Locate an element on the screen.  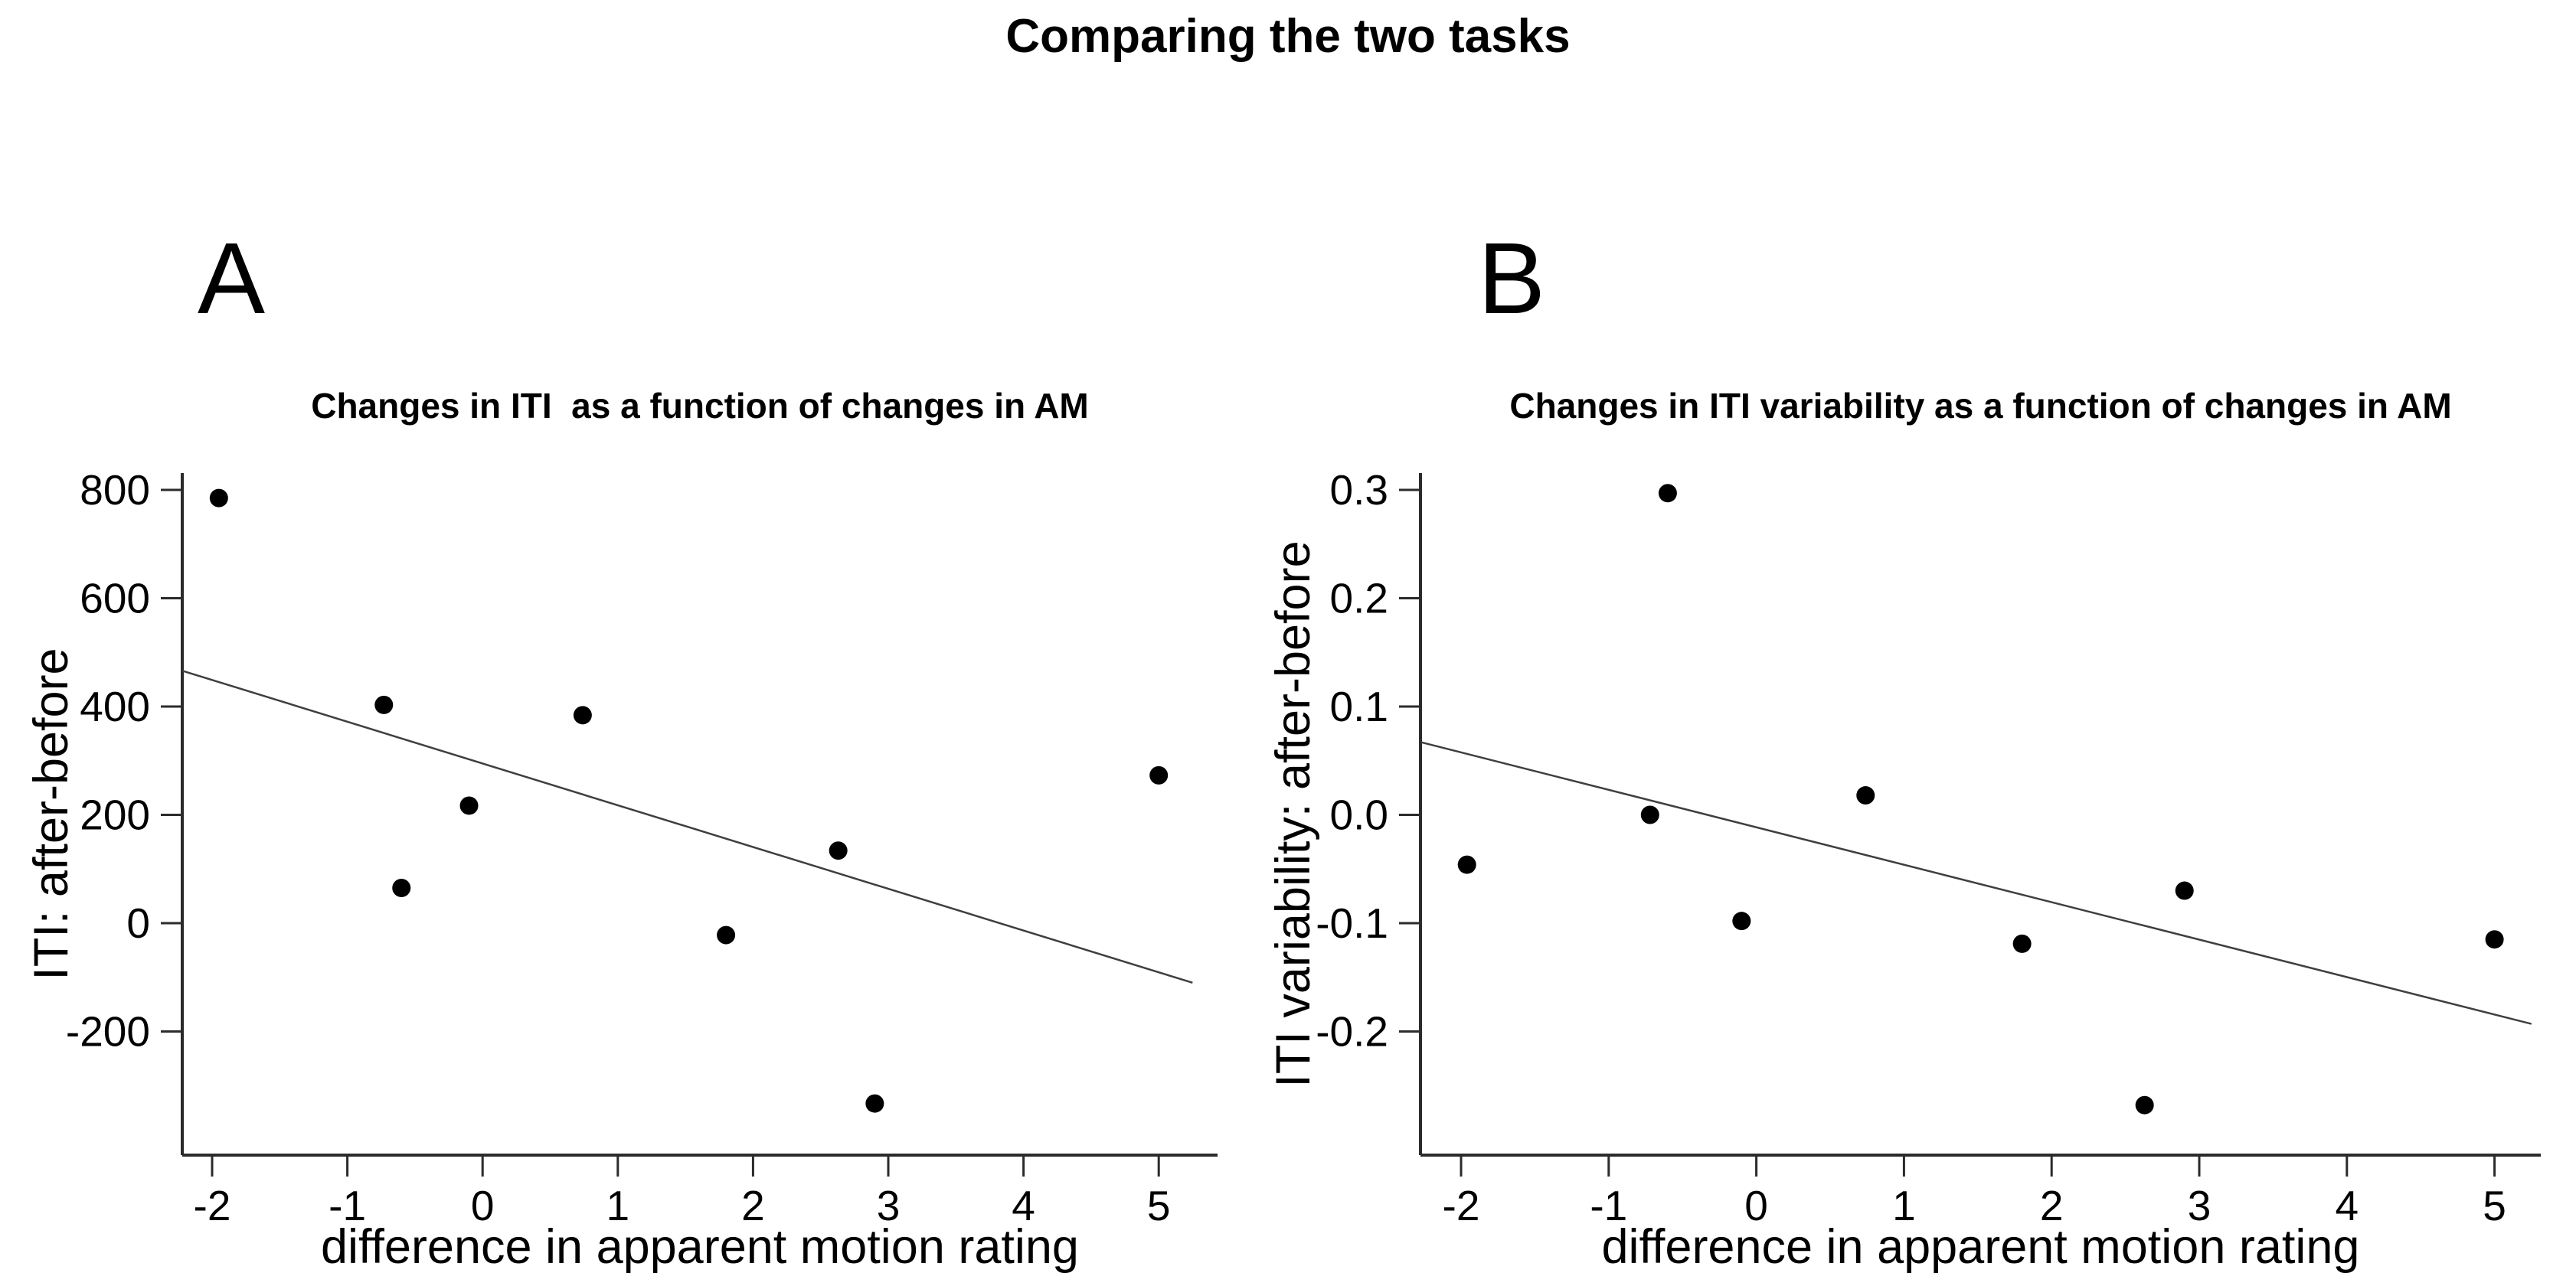
x-axis-title-b: difference in apparent motion rating is located at coordinates (1980, 1247).